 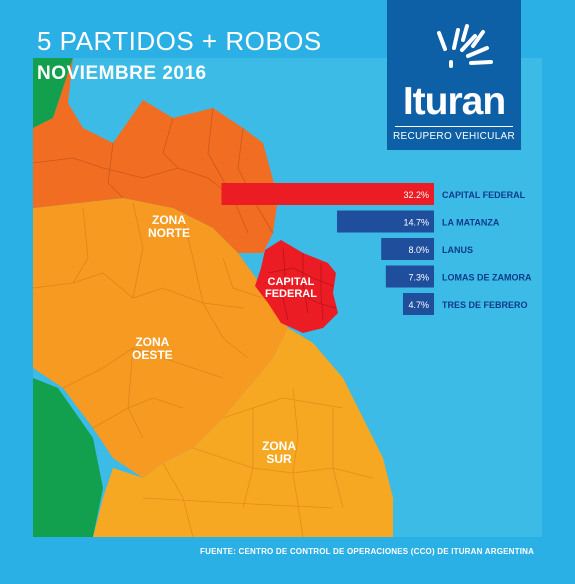 I want to click on zona-norte-region, so click(x=155, y=155).